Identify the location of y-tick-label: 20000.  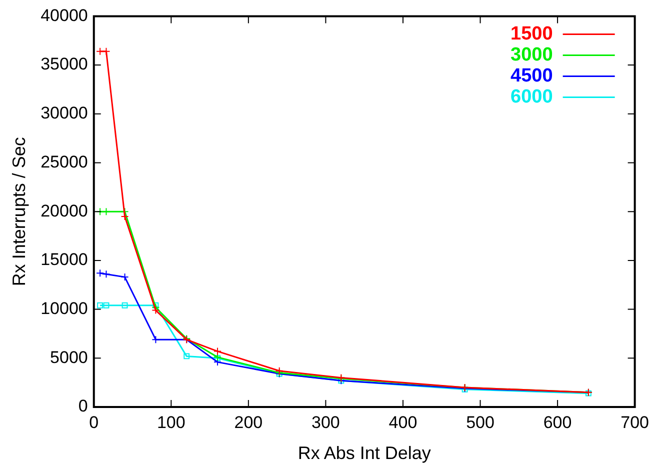
(64, 210).